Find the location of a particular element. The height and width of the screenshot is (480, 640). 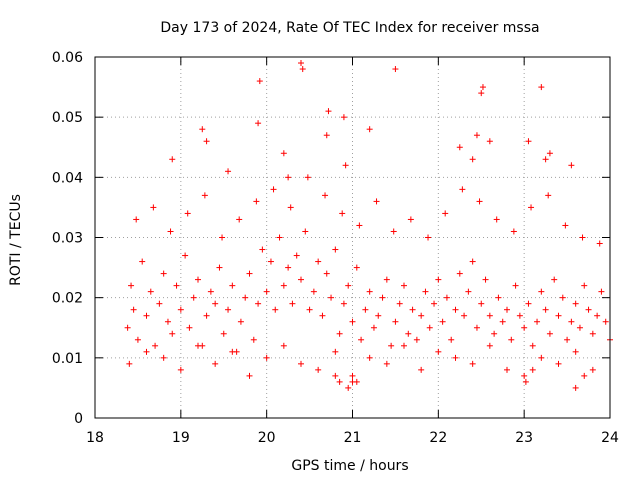

x-tick-label: 21 is located at coordinates (353, 438).